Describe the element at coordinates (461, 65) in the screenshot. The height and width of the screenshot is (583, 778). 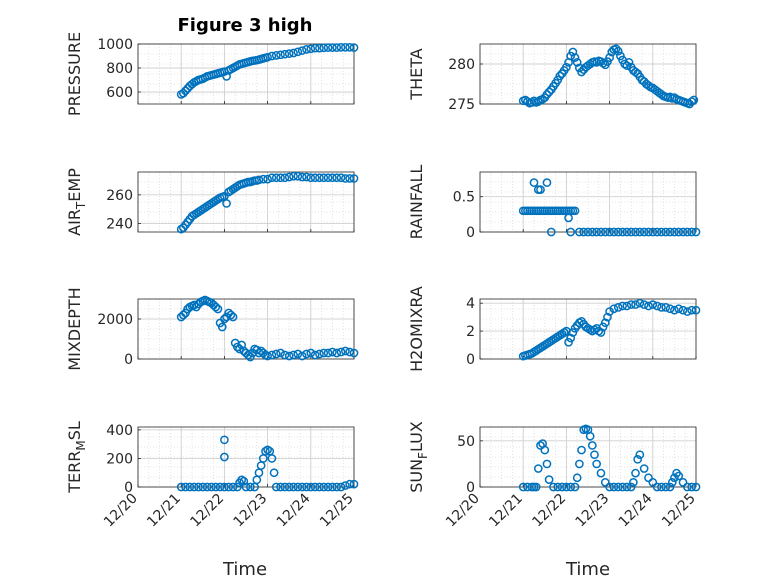
I see `y-tick-label: 280` at that location.